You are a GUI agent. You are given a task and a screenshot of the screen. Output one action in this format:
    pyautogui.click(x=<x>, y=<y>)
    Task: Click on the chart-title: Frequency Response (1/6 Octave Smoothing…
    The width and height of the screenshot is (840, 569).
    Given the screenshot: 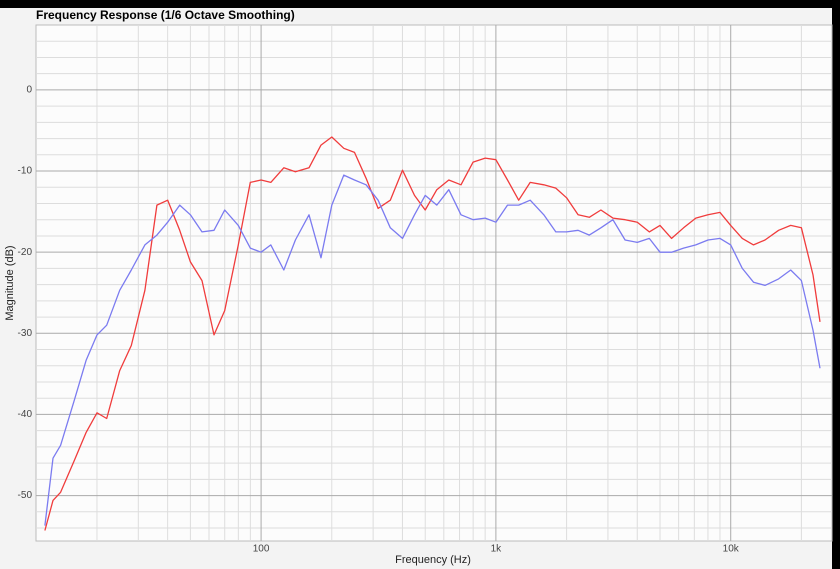 What is the action you would take?
    pyautogui.click(x=165, y=15)
    